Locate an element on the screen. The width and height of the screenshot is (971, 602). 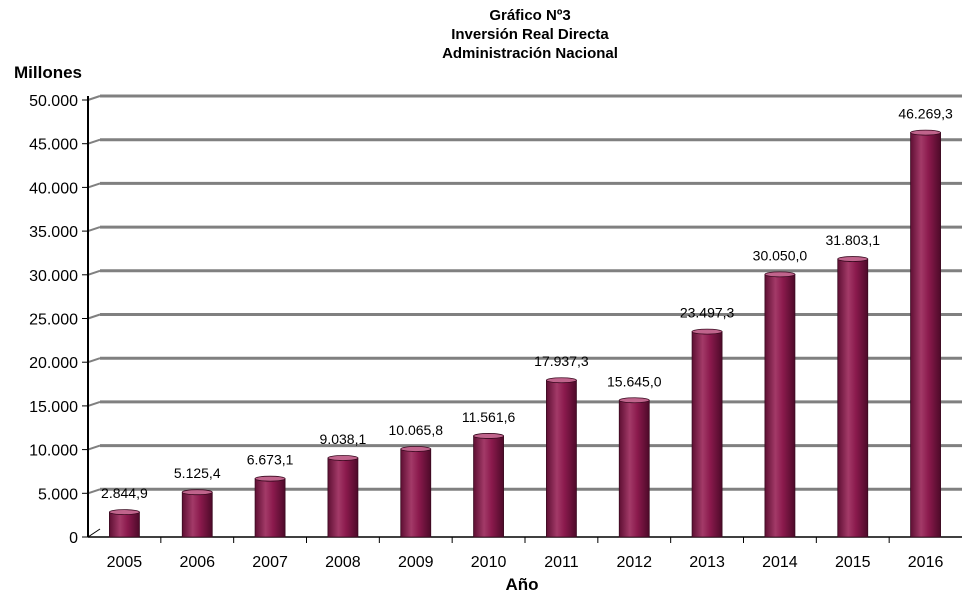
x-tick-label: 2011 is located at coordinates (561, 562).